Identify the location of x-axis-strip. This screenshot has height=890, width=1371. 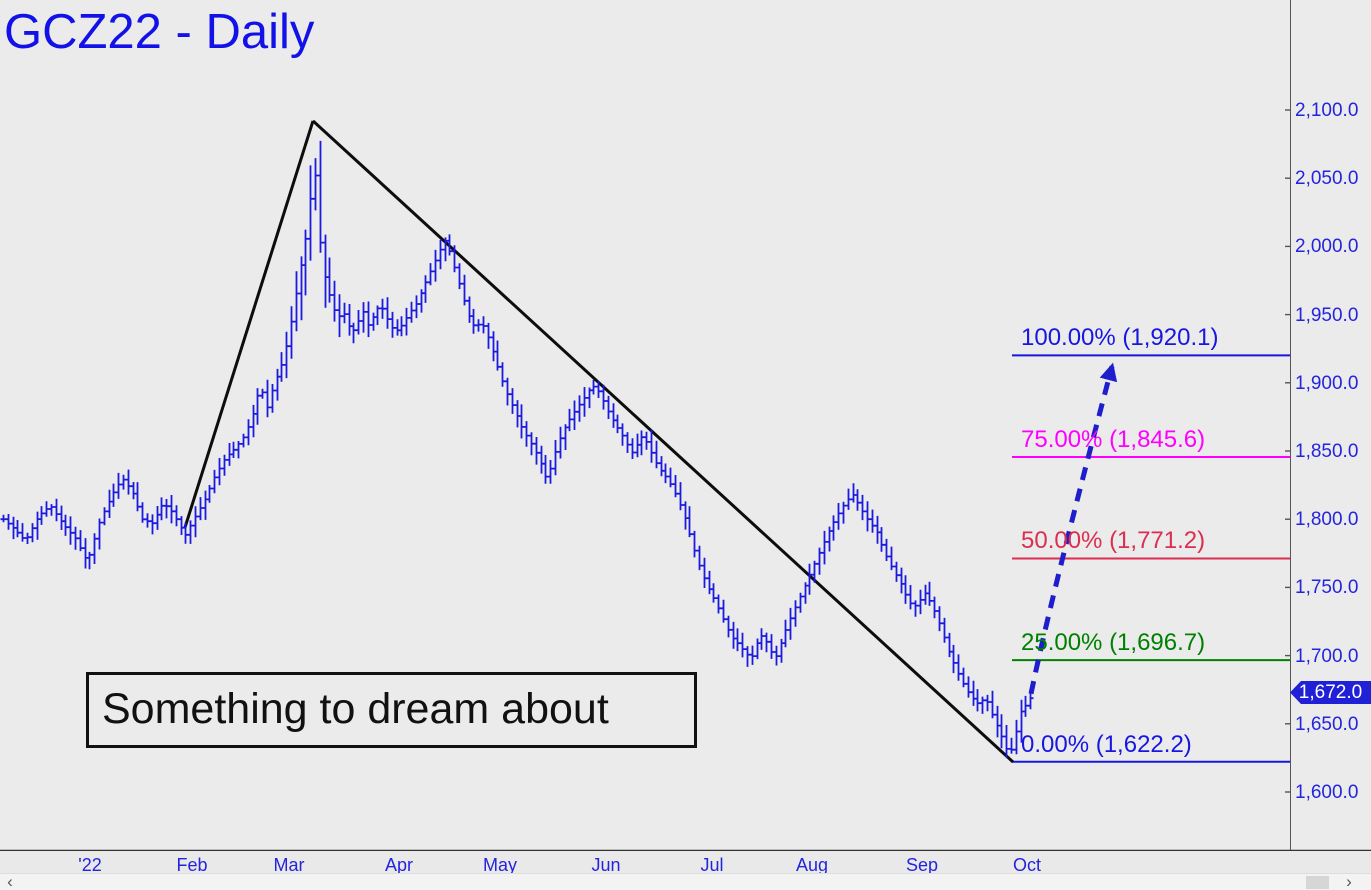
(685, 862).